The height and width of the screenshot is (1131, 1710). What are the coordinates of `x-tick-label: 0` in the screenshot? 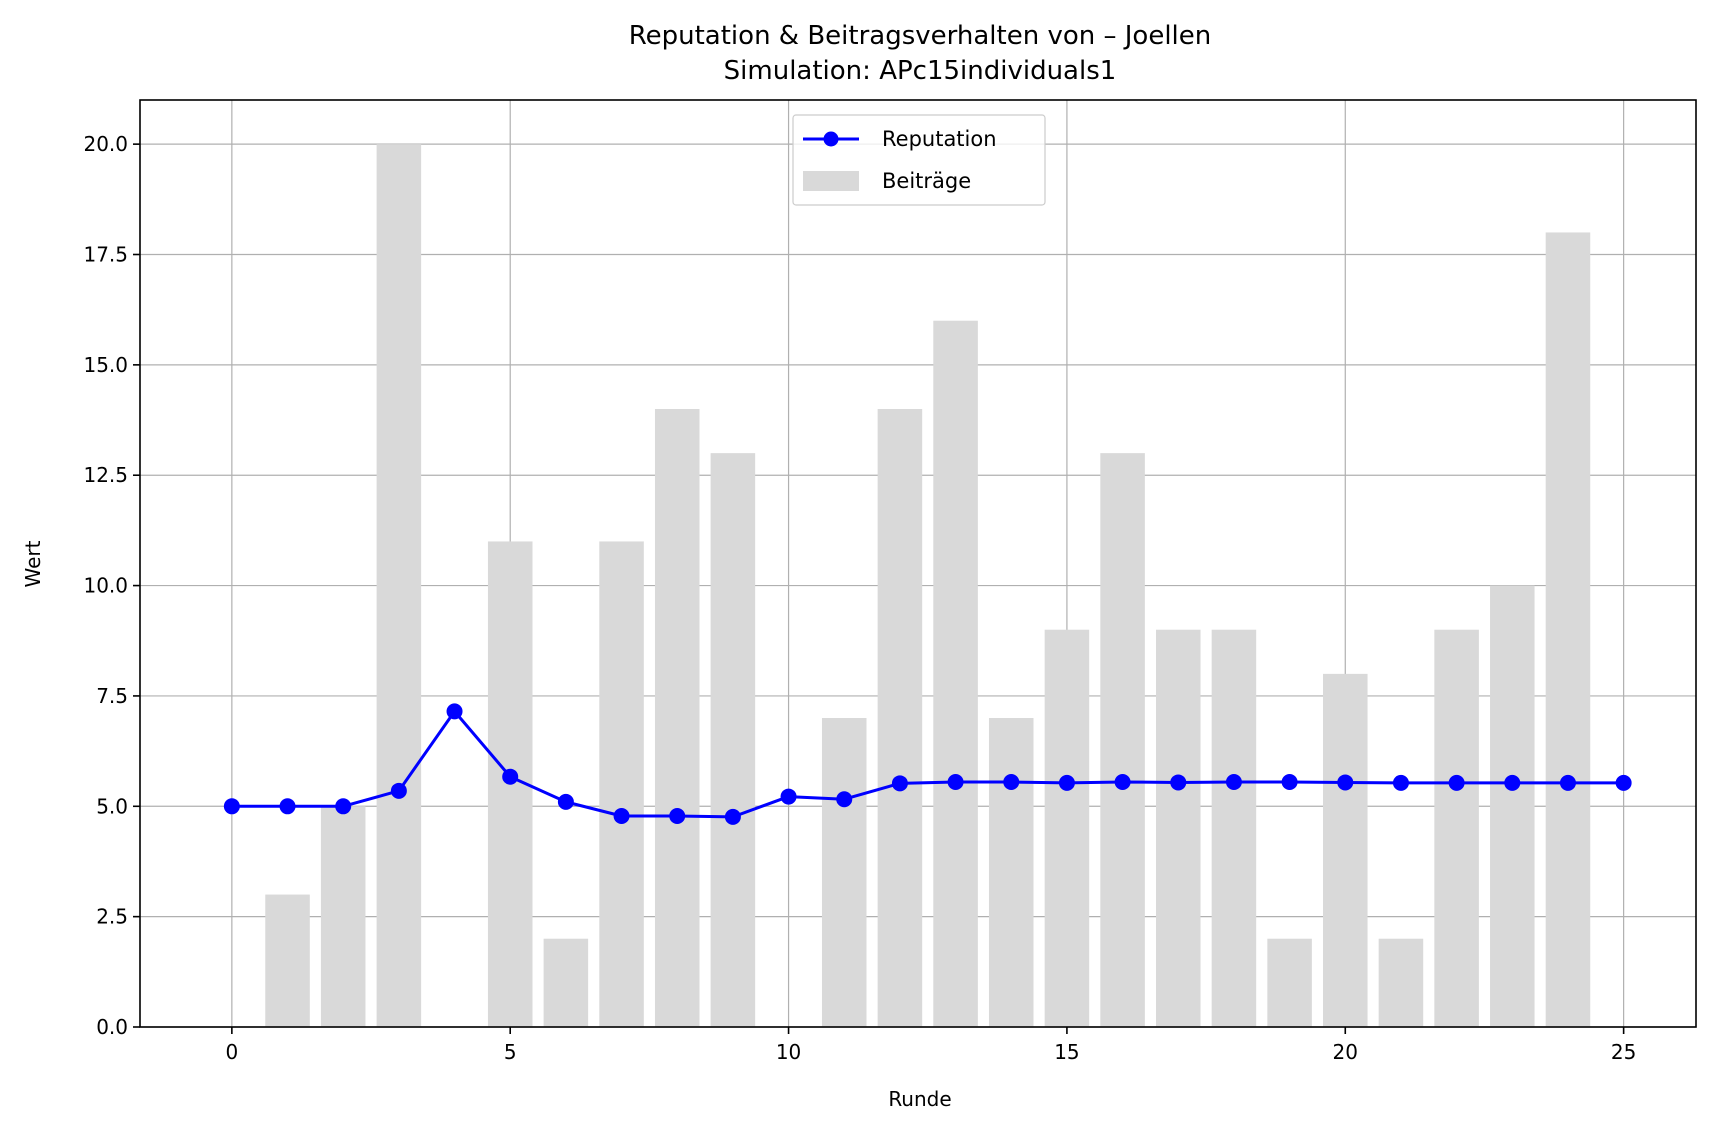 It's located at (231, 1052).